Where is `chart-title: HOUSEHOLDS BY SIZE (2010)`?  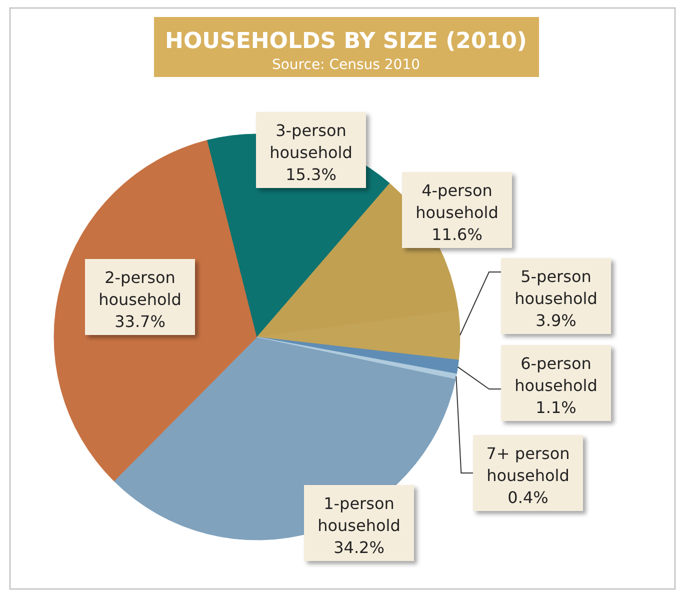
chart-title: HOUSEHOLDS BY SIZE (2010) is located at coordinates (346, 41).